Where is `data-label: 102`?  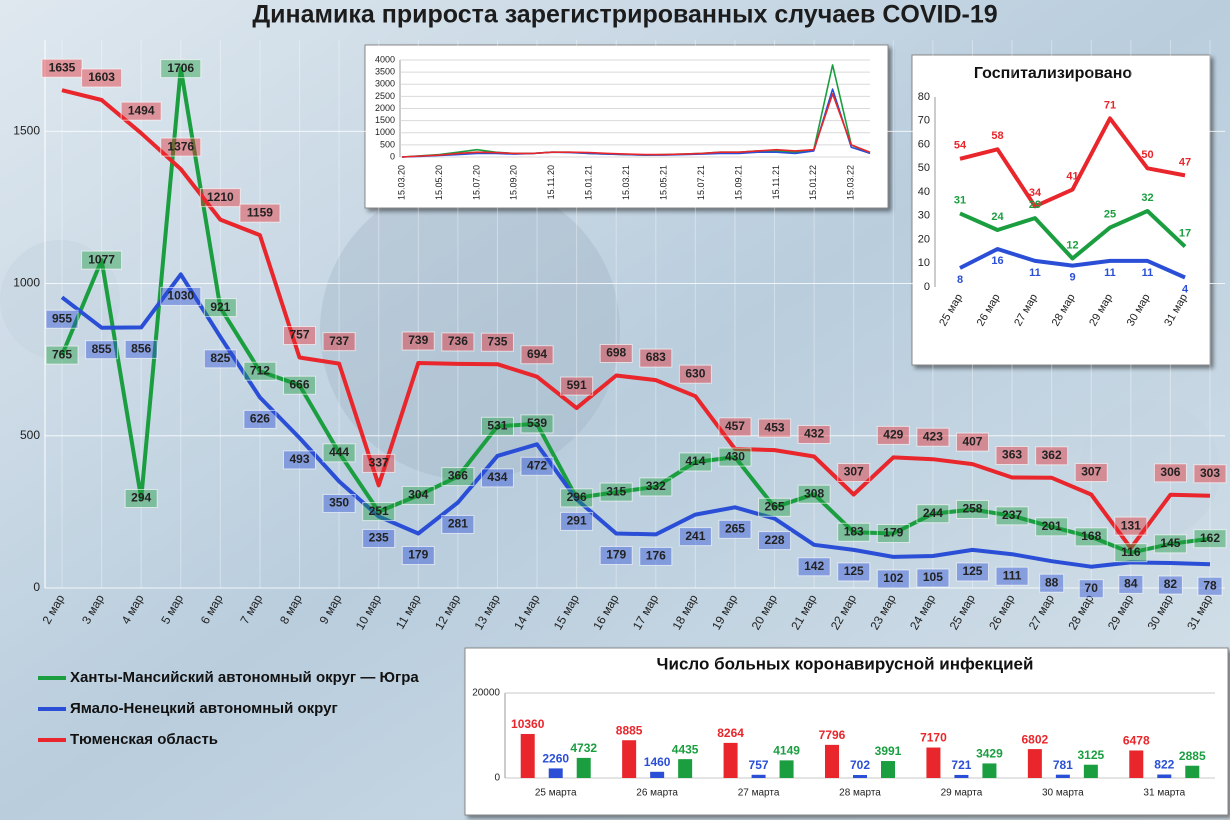
data-label: 102 is located at coordinates (893, 578).